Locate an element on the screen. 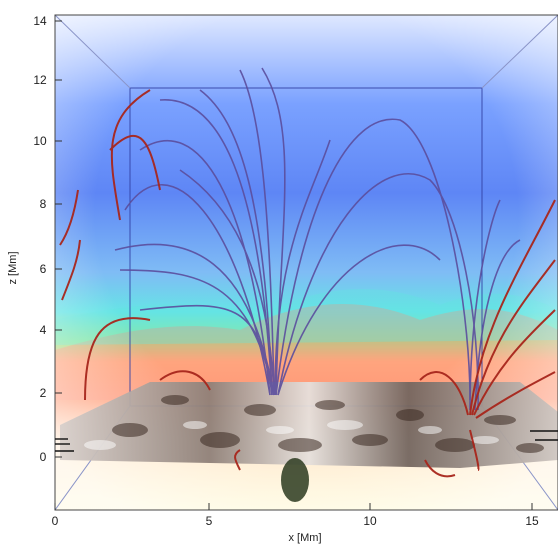 This screenshot has height=545, width=558. subsurface-blob is located at coordinates (295, 480).